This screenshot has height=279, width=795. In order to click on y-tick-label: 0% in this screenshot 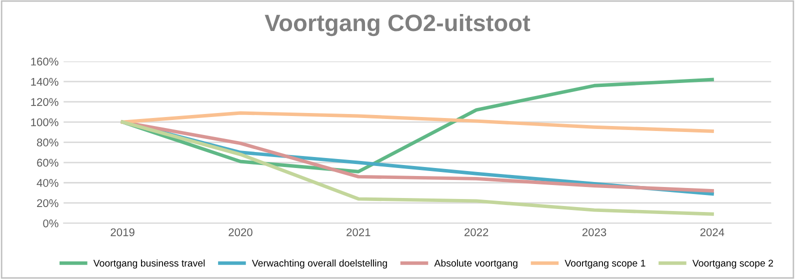, I will do `click(50, 223)`.